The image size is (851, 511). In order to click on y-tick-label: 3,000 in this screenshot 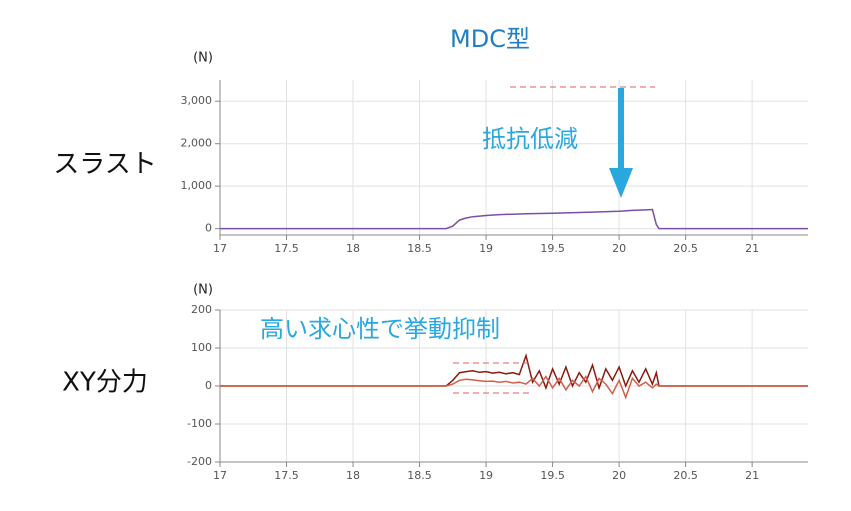, I will do `click(197, 100)`.